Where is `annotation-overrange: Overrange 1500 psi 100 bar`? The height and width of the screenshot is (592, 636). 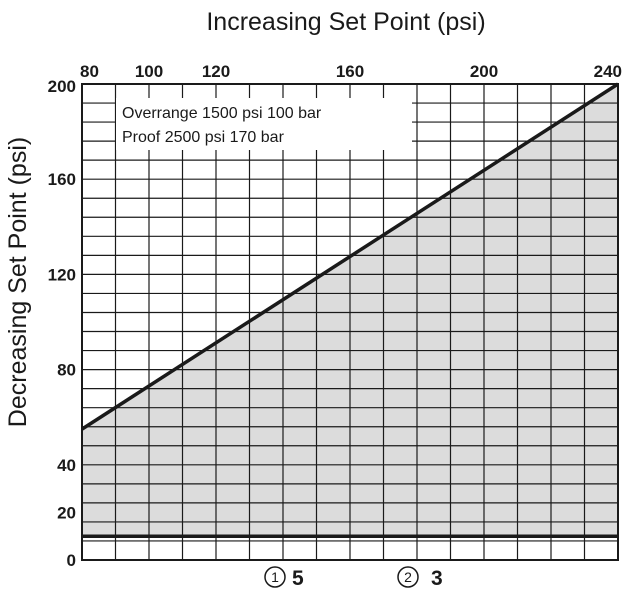
annotation-overrange: Overrange 1500 psi 100 bar is located at coordinates (222, 113).